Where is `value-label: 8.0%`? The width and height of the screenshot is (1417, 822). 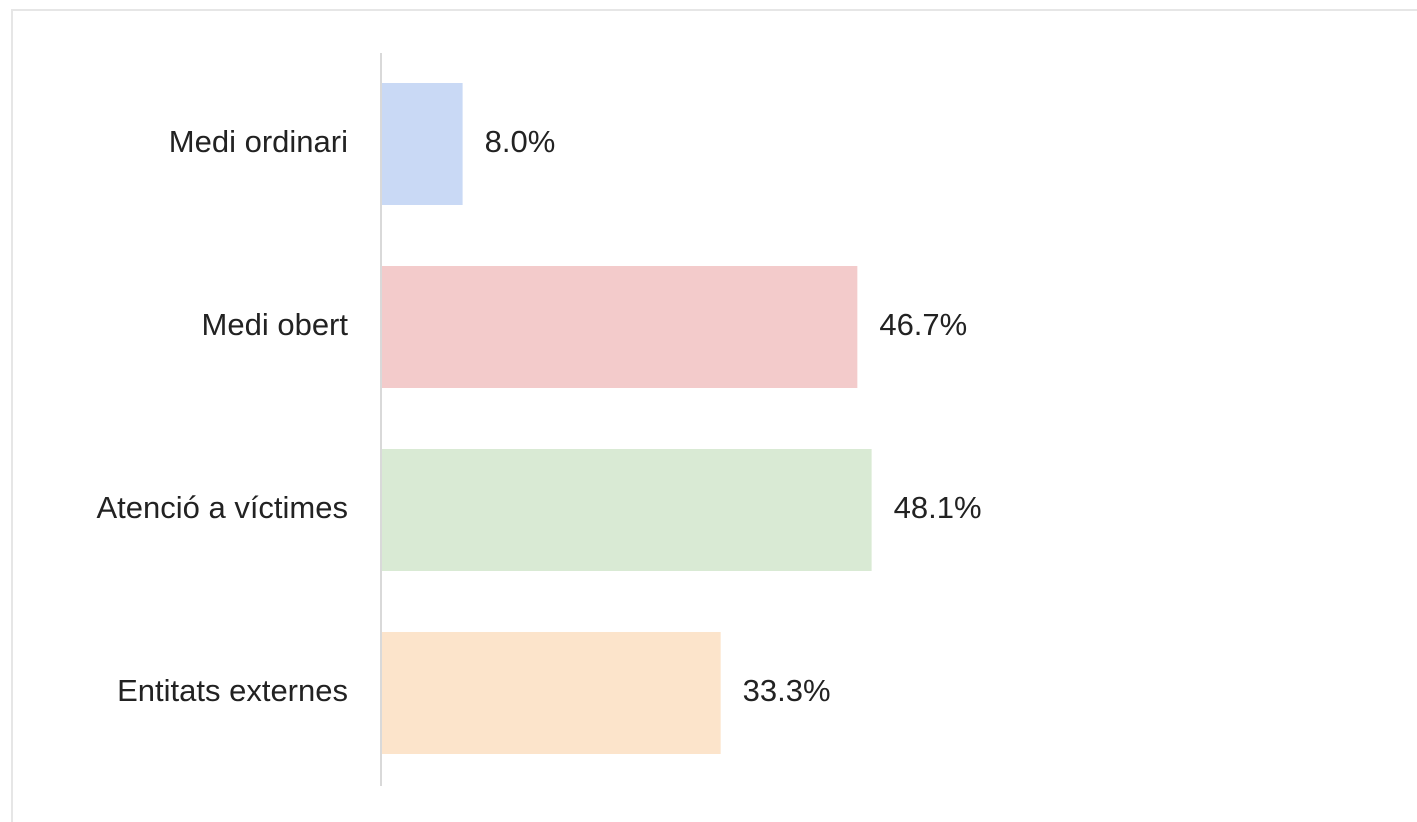 value-label: 8.0% is located at coordinates (520, 141).